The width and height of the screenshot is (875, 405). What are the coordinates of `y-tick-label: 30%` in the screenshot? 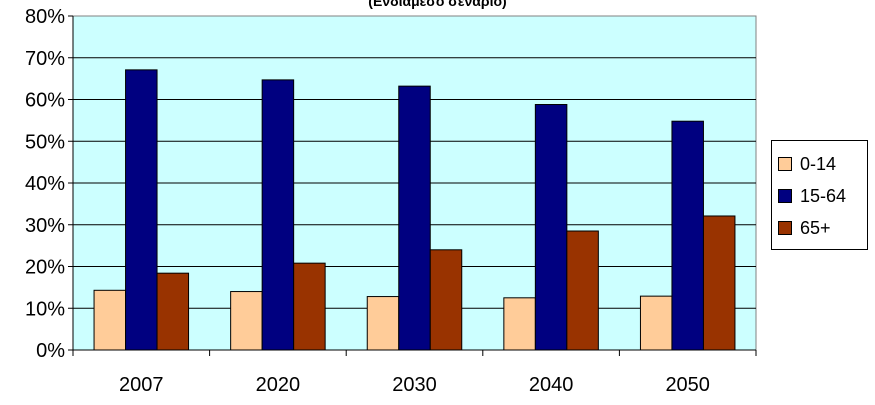 It's located at (45, 226).